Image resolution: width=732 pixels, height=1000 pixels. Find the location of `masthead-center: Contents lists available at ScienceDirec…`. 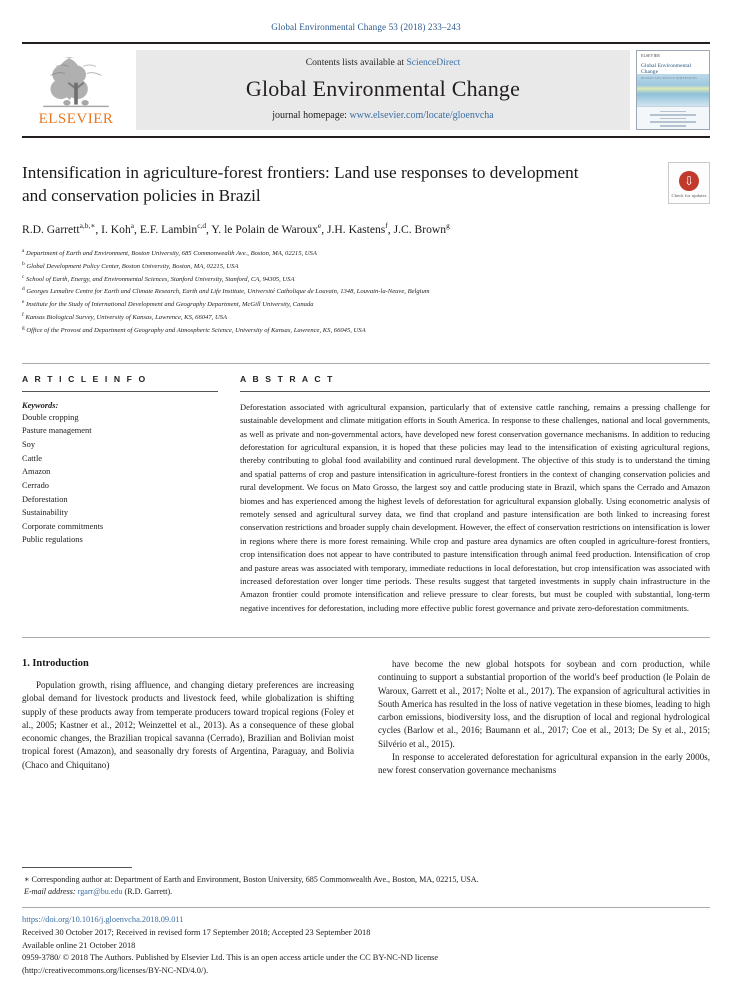

masthead-center: Contents lists available at ScienceDirec… is located at coordinates (383, 90).